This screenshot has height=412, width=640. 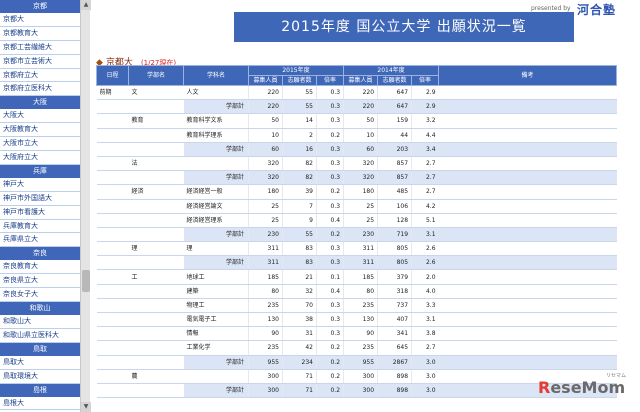 I want to click on dept-cell: 教育科学理系, so click(x=216, y=135).